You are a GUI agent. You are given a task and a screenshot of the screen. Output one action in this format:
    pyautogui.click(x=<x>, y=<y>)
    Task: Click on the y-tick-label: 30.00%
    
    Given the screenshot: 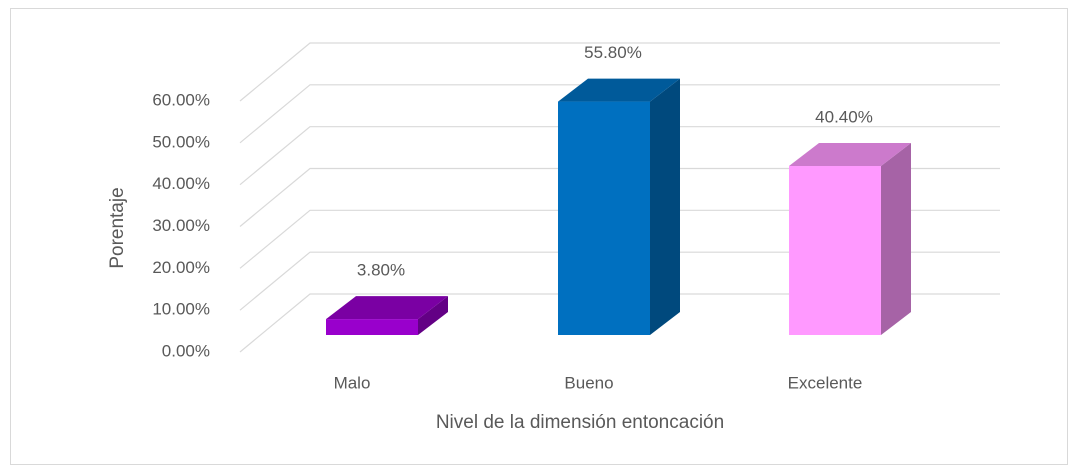 What is the action you would take?
    pyautogui.click(x=181, y=225)
    